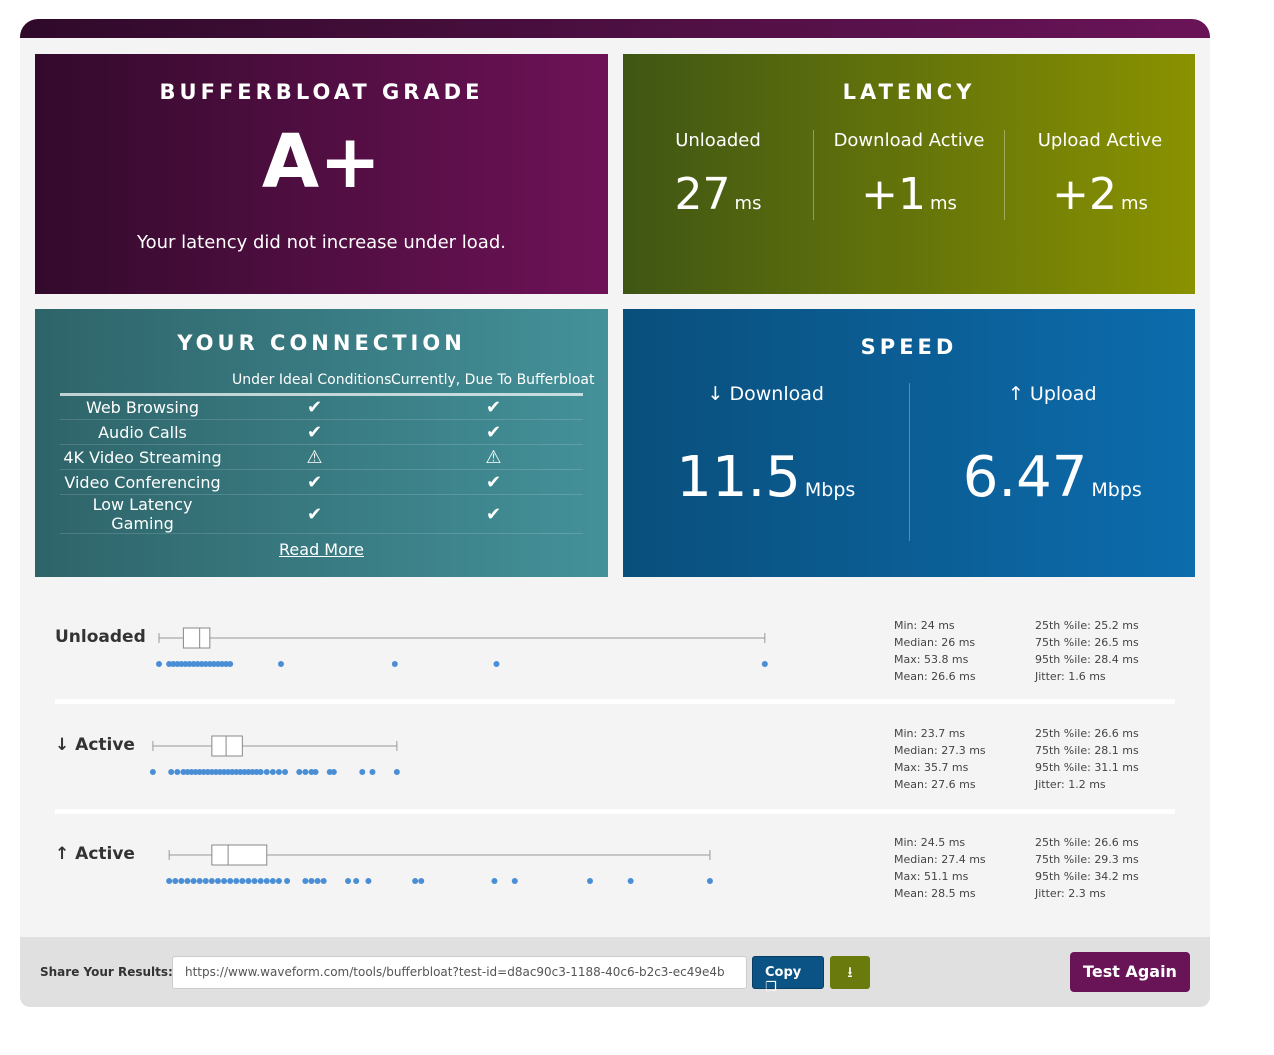 The image size is (1274, 1055). What do you see at coordinates (935, 642) in the screenshot?
I see `stat-text: Median: 26 ms` at bounding box center [935, 642].